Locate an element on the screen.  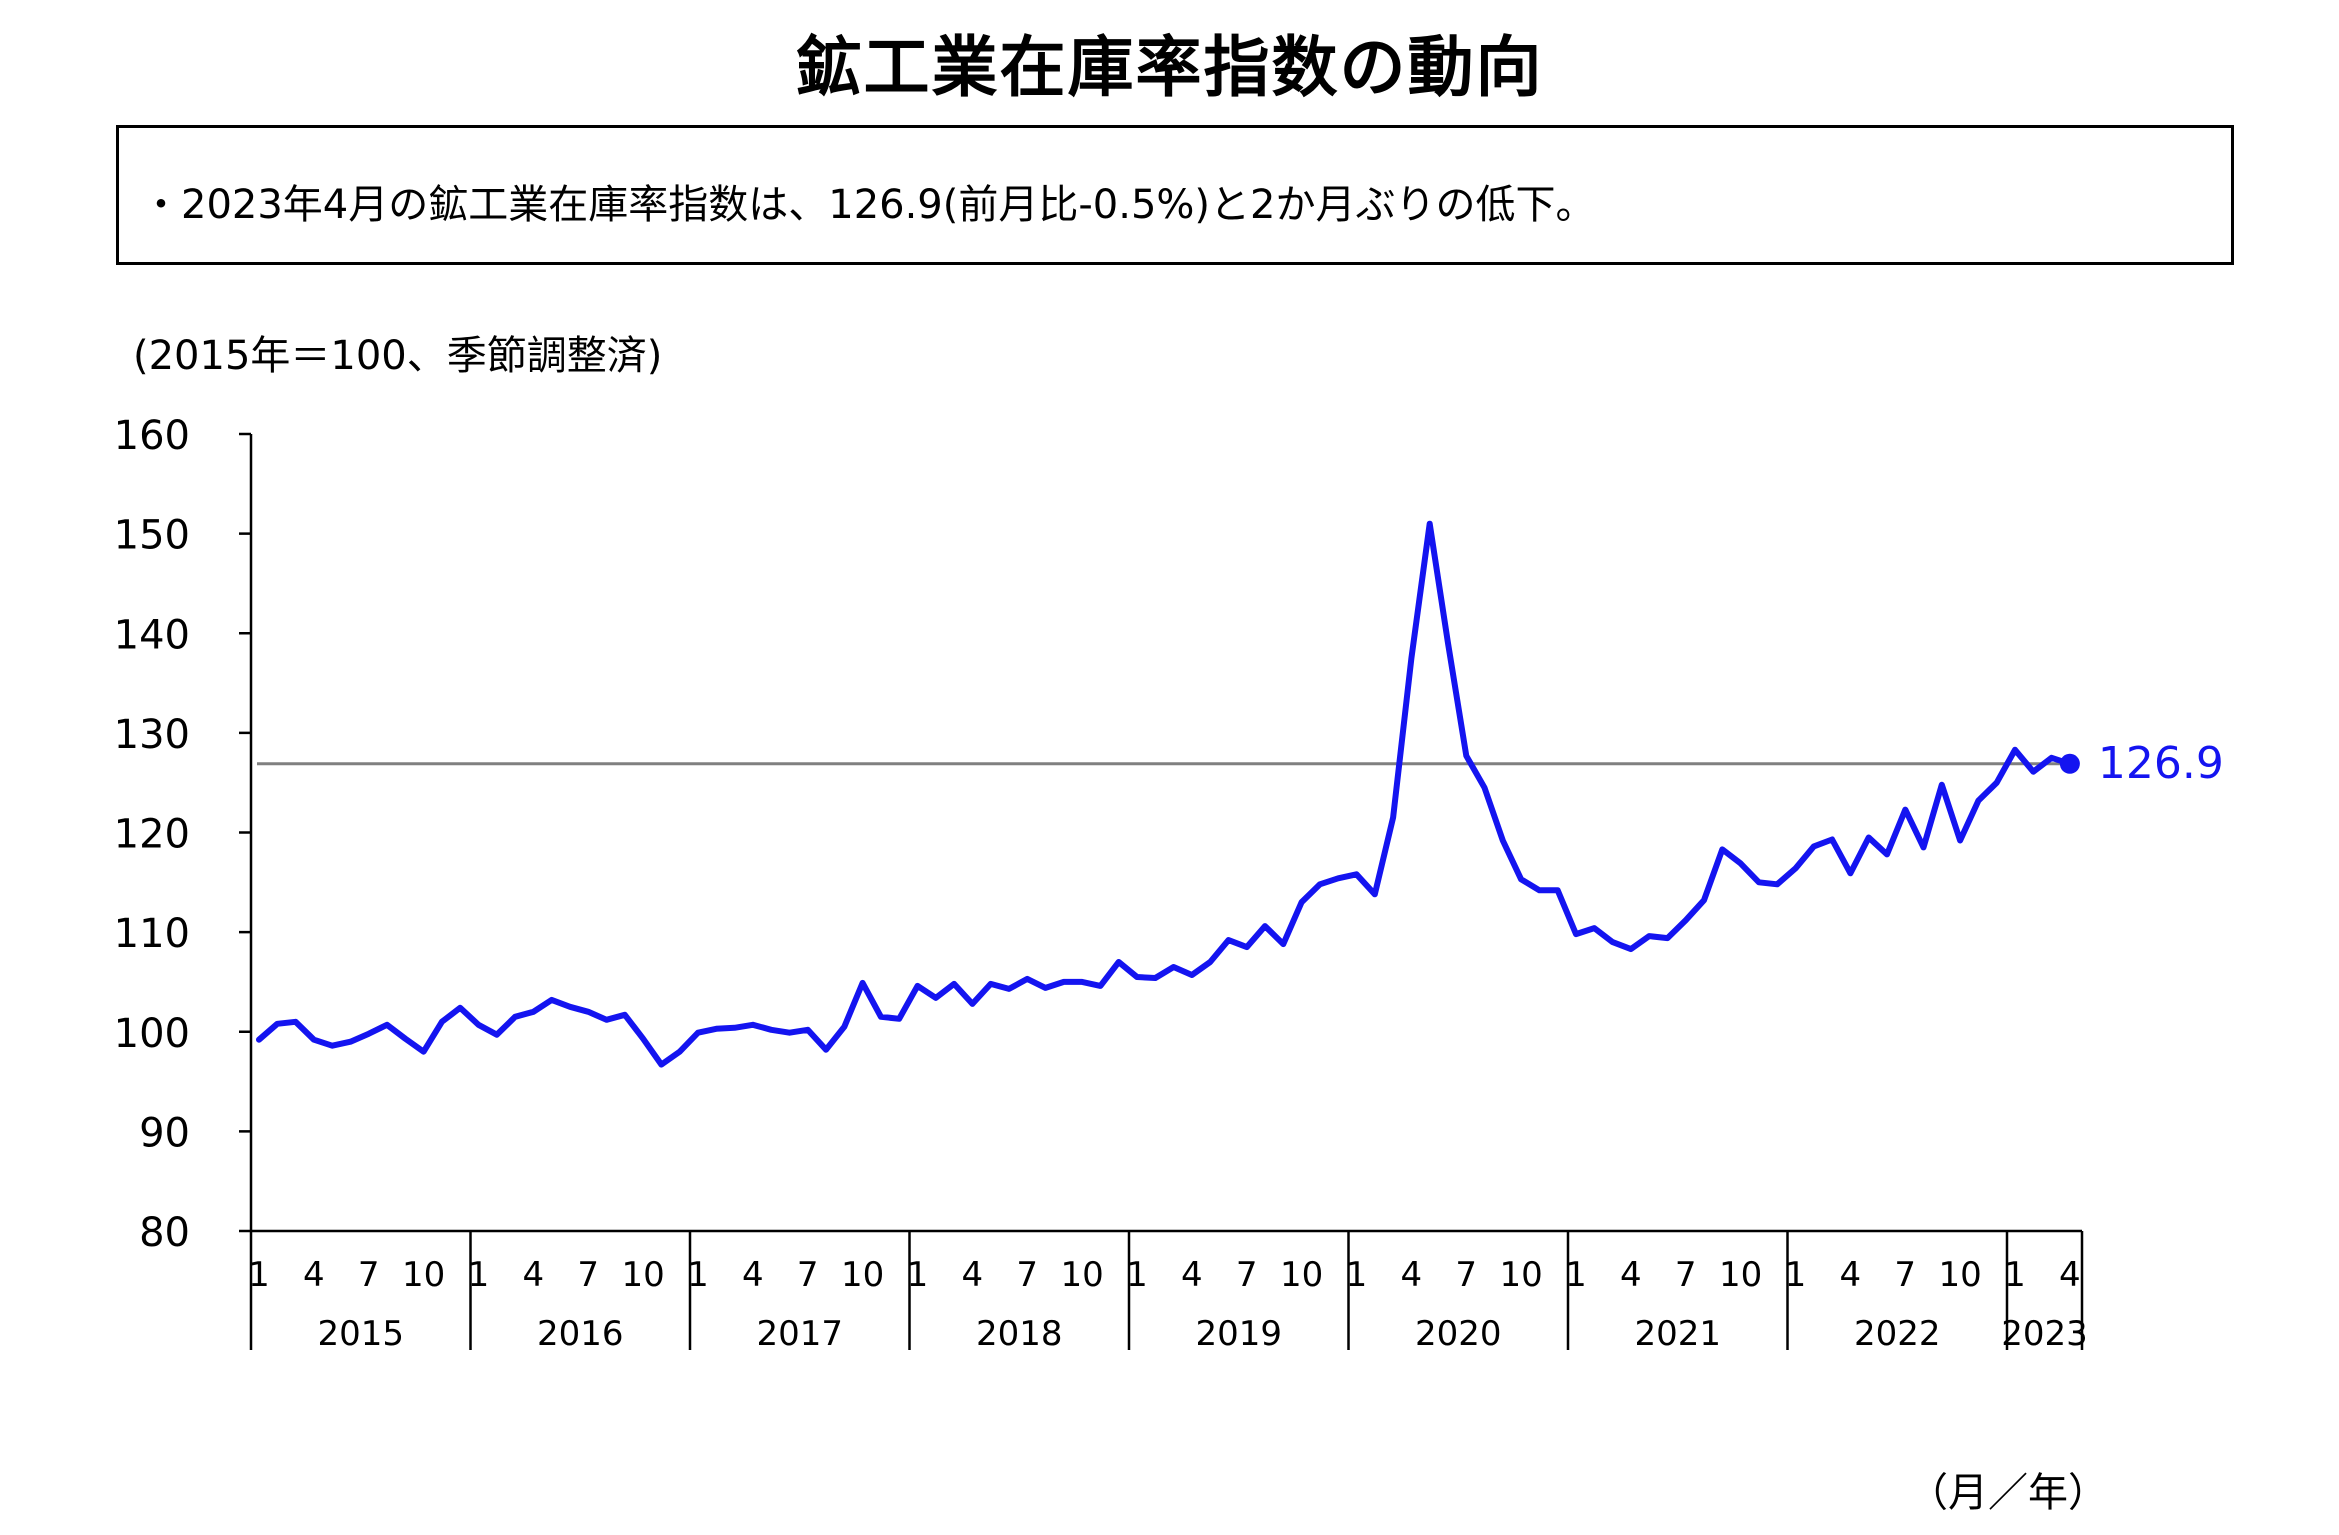
y-tick-label: 160 is located at coordinates (152, 436).